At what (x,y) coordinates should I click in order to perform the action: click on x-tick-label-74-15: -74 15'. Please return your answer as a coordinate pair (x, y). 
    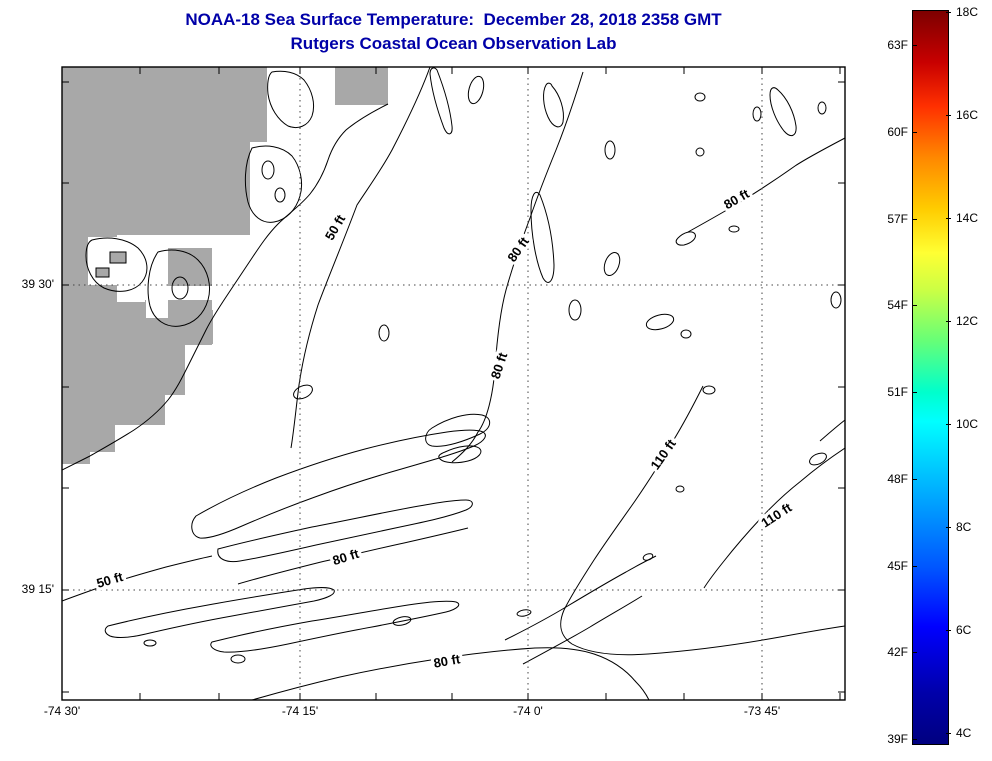
    Looking at the image, I should click on (300, 711).